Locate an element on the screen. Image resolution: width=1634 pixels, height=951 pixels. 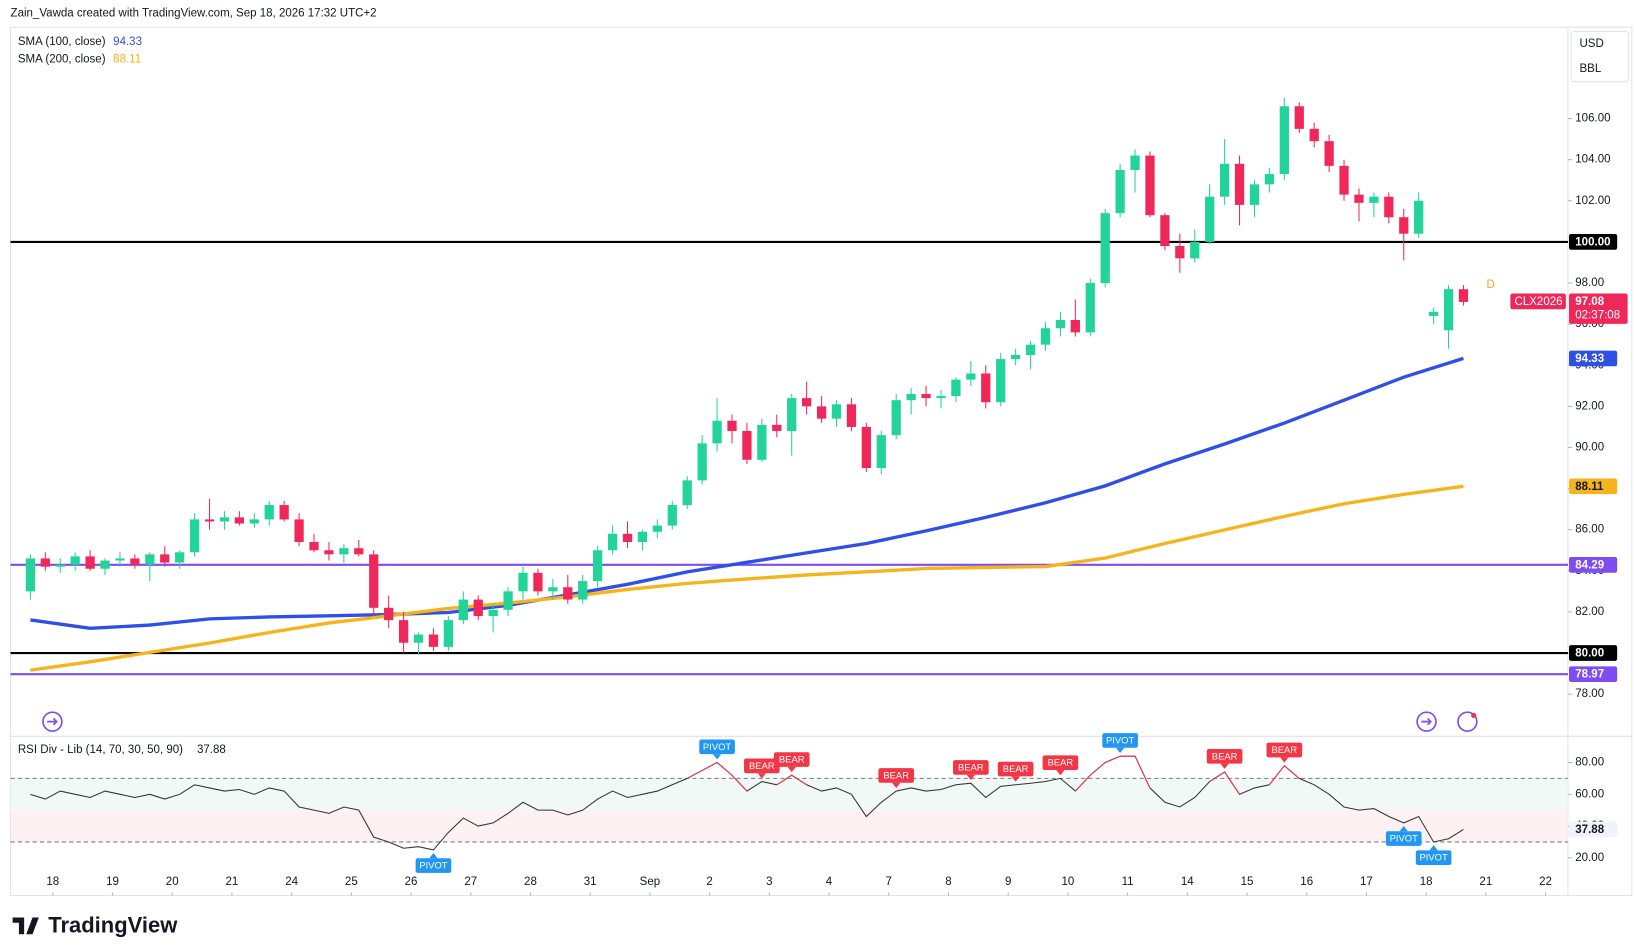
rsi-signal-label: PIVOT is located at coordinates (1433, 857).